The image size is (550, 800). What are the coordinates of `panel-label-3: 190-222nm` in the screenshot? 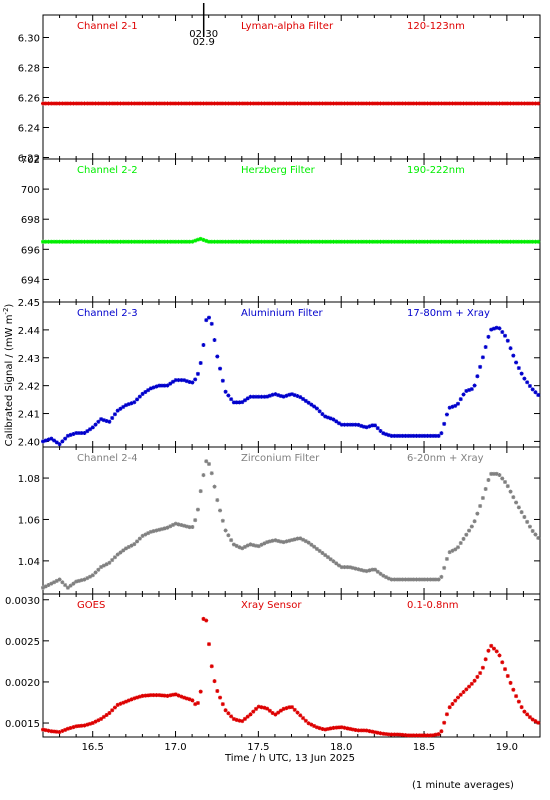 It's located at (436, 170).